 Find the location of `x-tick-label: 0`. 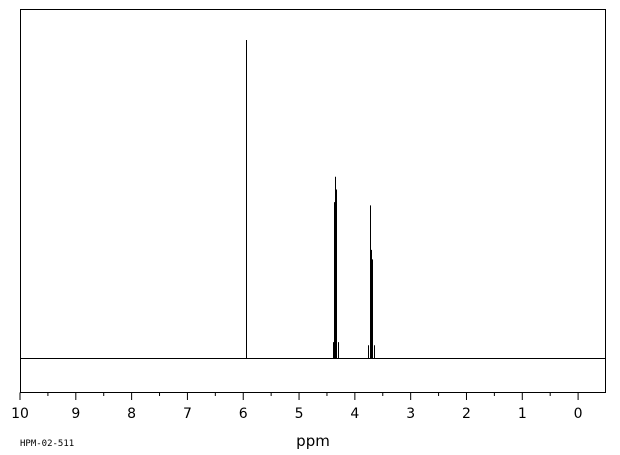

x-tick-label: 0 is located at coordinates (578, 414).